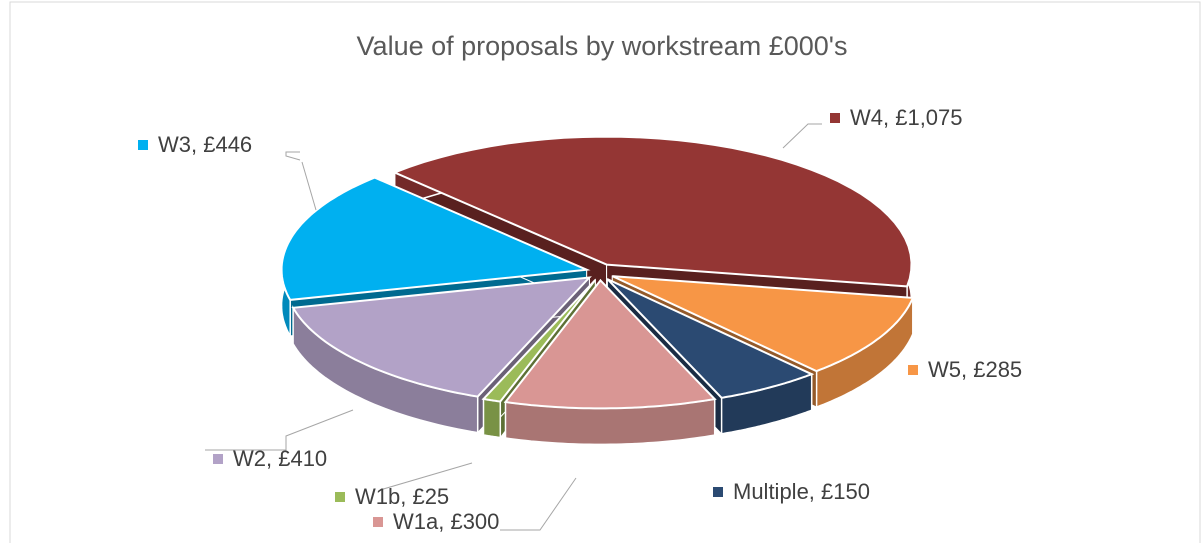 The height and width of the screenshot is (548, 1204). Describe the element at coordinates (205, 144) in the screenshot. I see `data-label: W3, £446` at that location.